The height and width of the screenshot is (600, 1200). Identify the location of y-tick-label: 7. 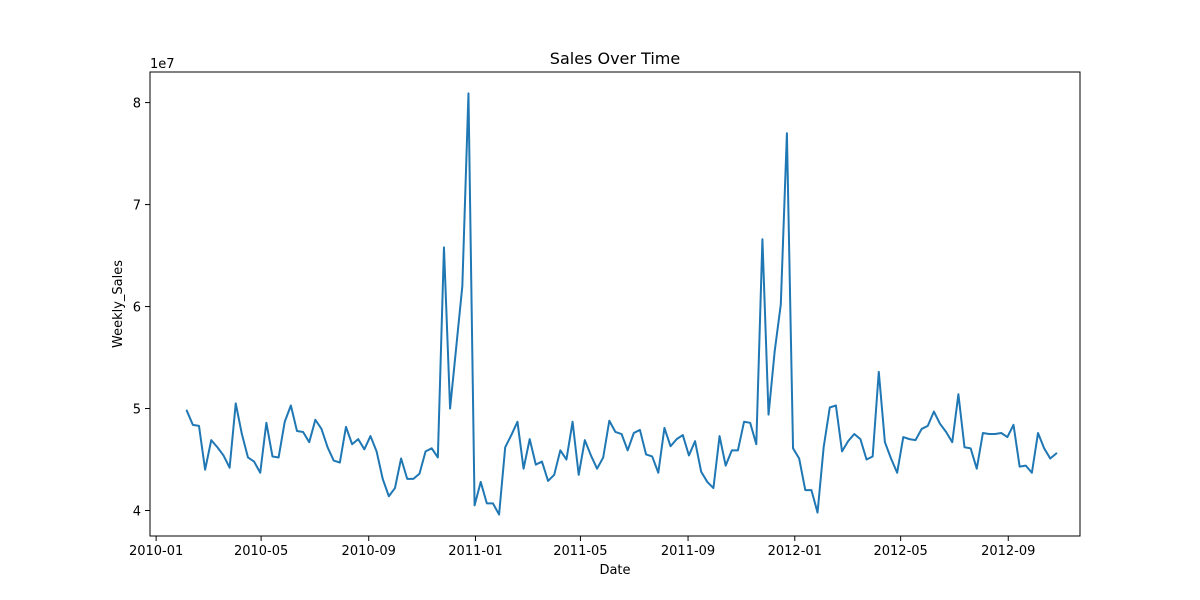
(137, 206).